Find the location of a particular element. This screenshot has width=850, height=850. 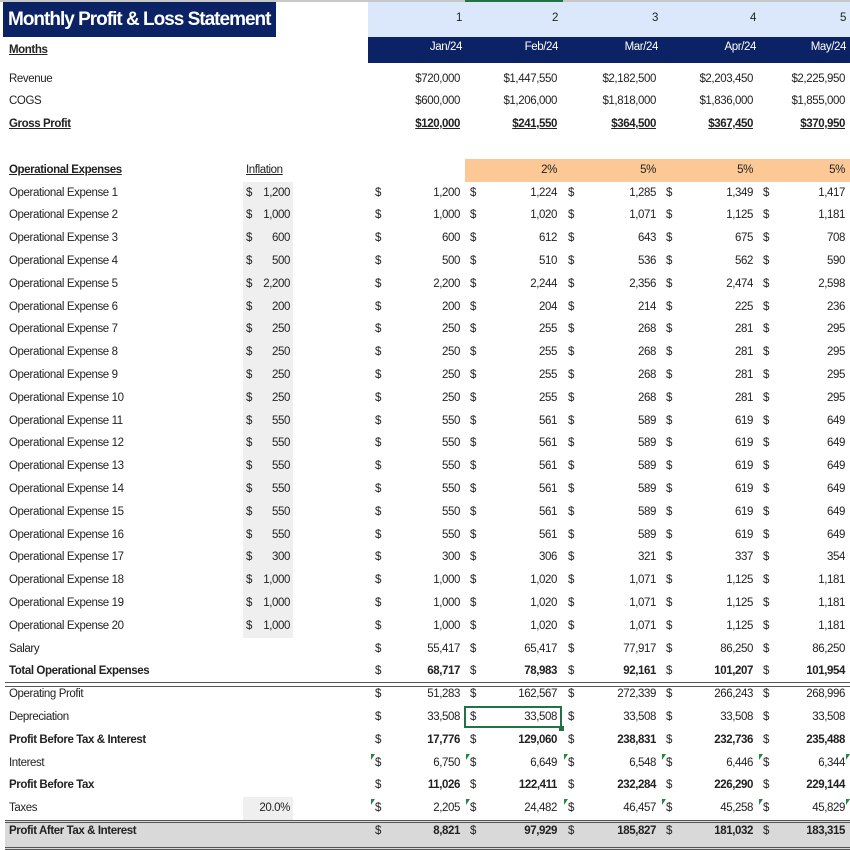

cell-value: 268 is located at coordinates (647, 329).